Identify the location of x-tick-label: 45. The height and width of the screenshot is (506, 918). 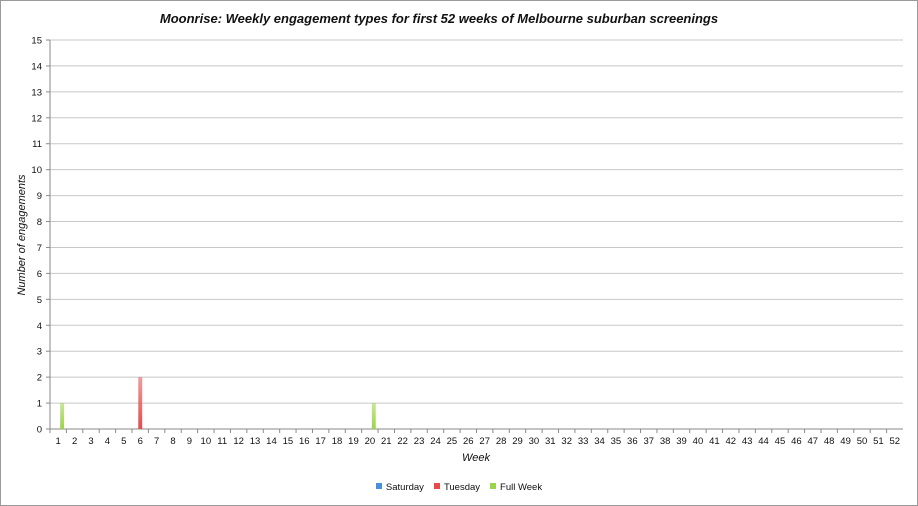
(780, 441).